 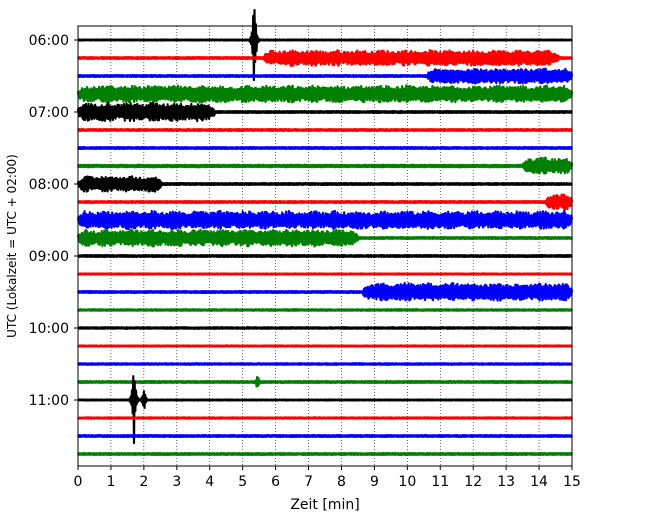 I want to click on x-tick-label: 1, so click(x=110, y=482).